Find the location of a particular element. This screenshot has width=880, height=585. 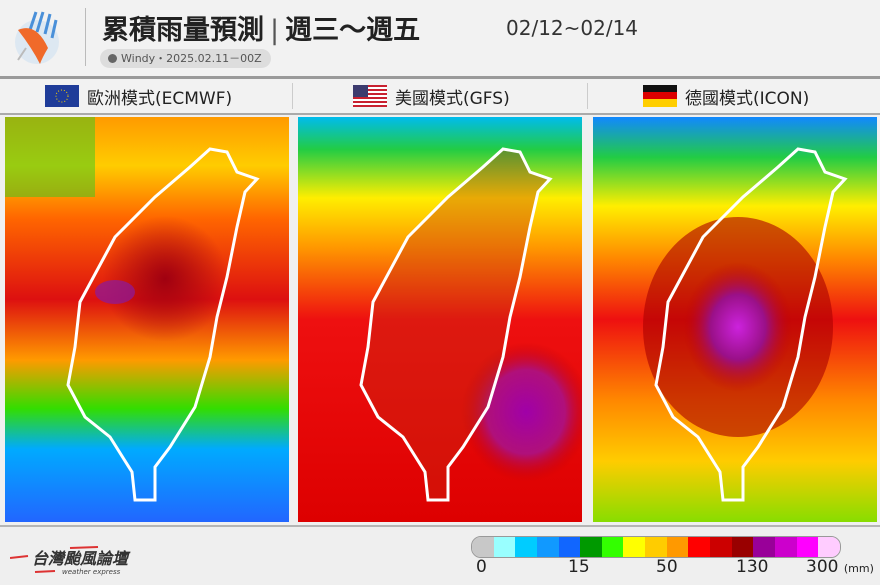

scale-tick: 130 is located at coordinates (752, 567).